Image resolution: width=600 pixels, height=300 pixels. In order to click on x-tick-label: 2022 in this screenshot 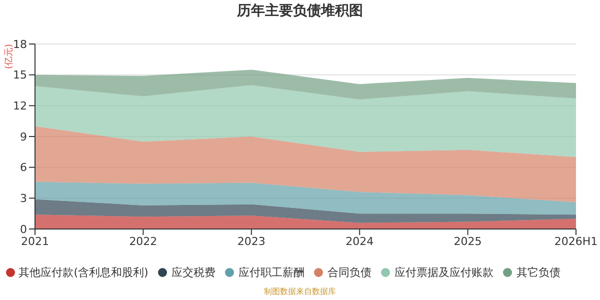, I will do `click(143, 241)`.